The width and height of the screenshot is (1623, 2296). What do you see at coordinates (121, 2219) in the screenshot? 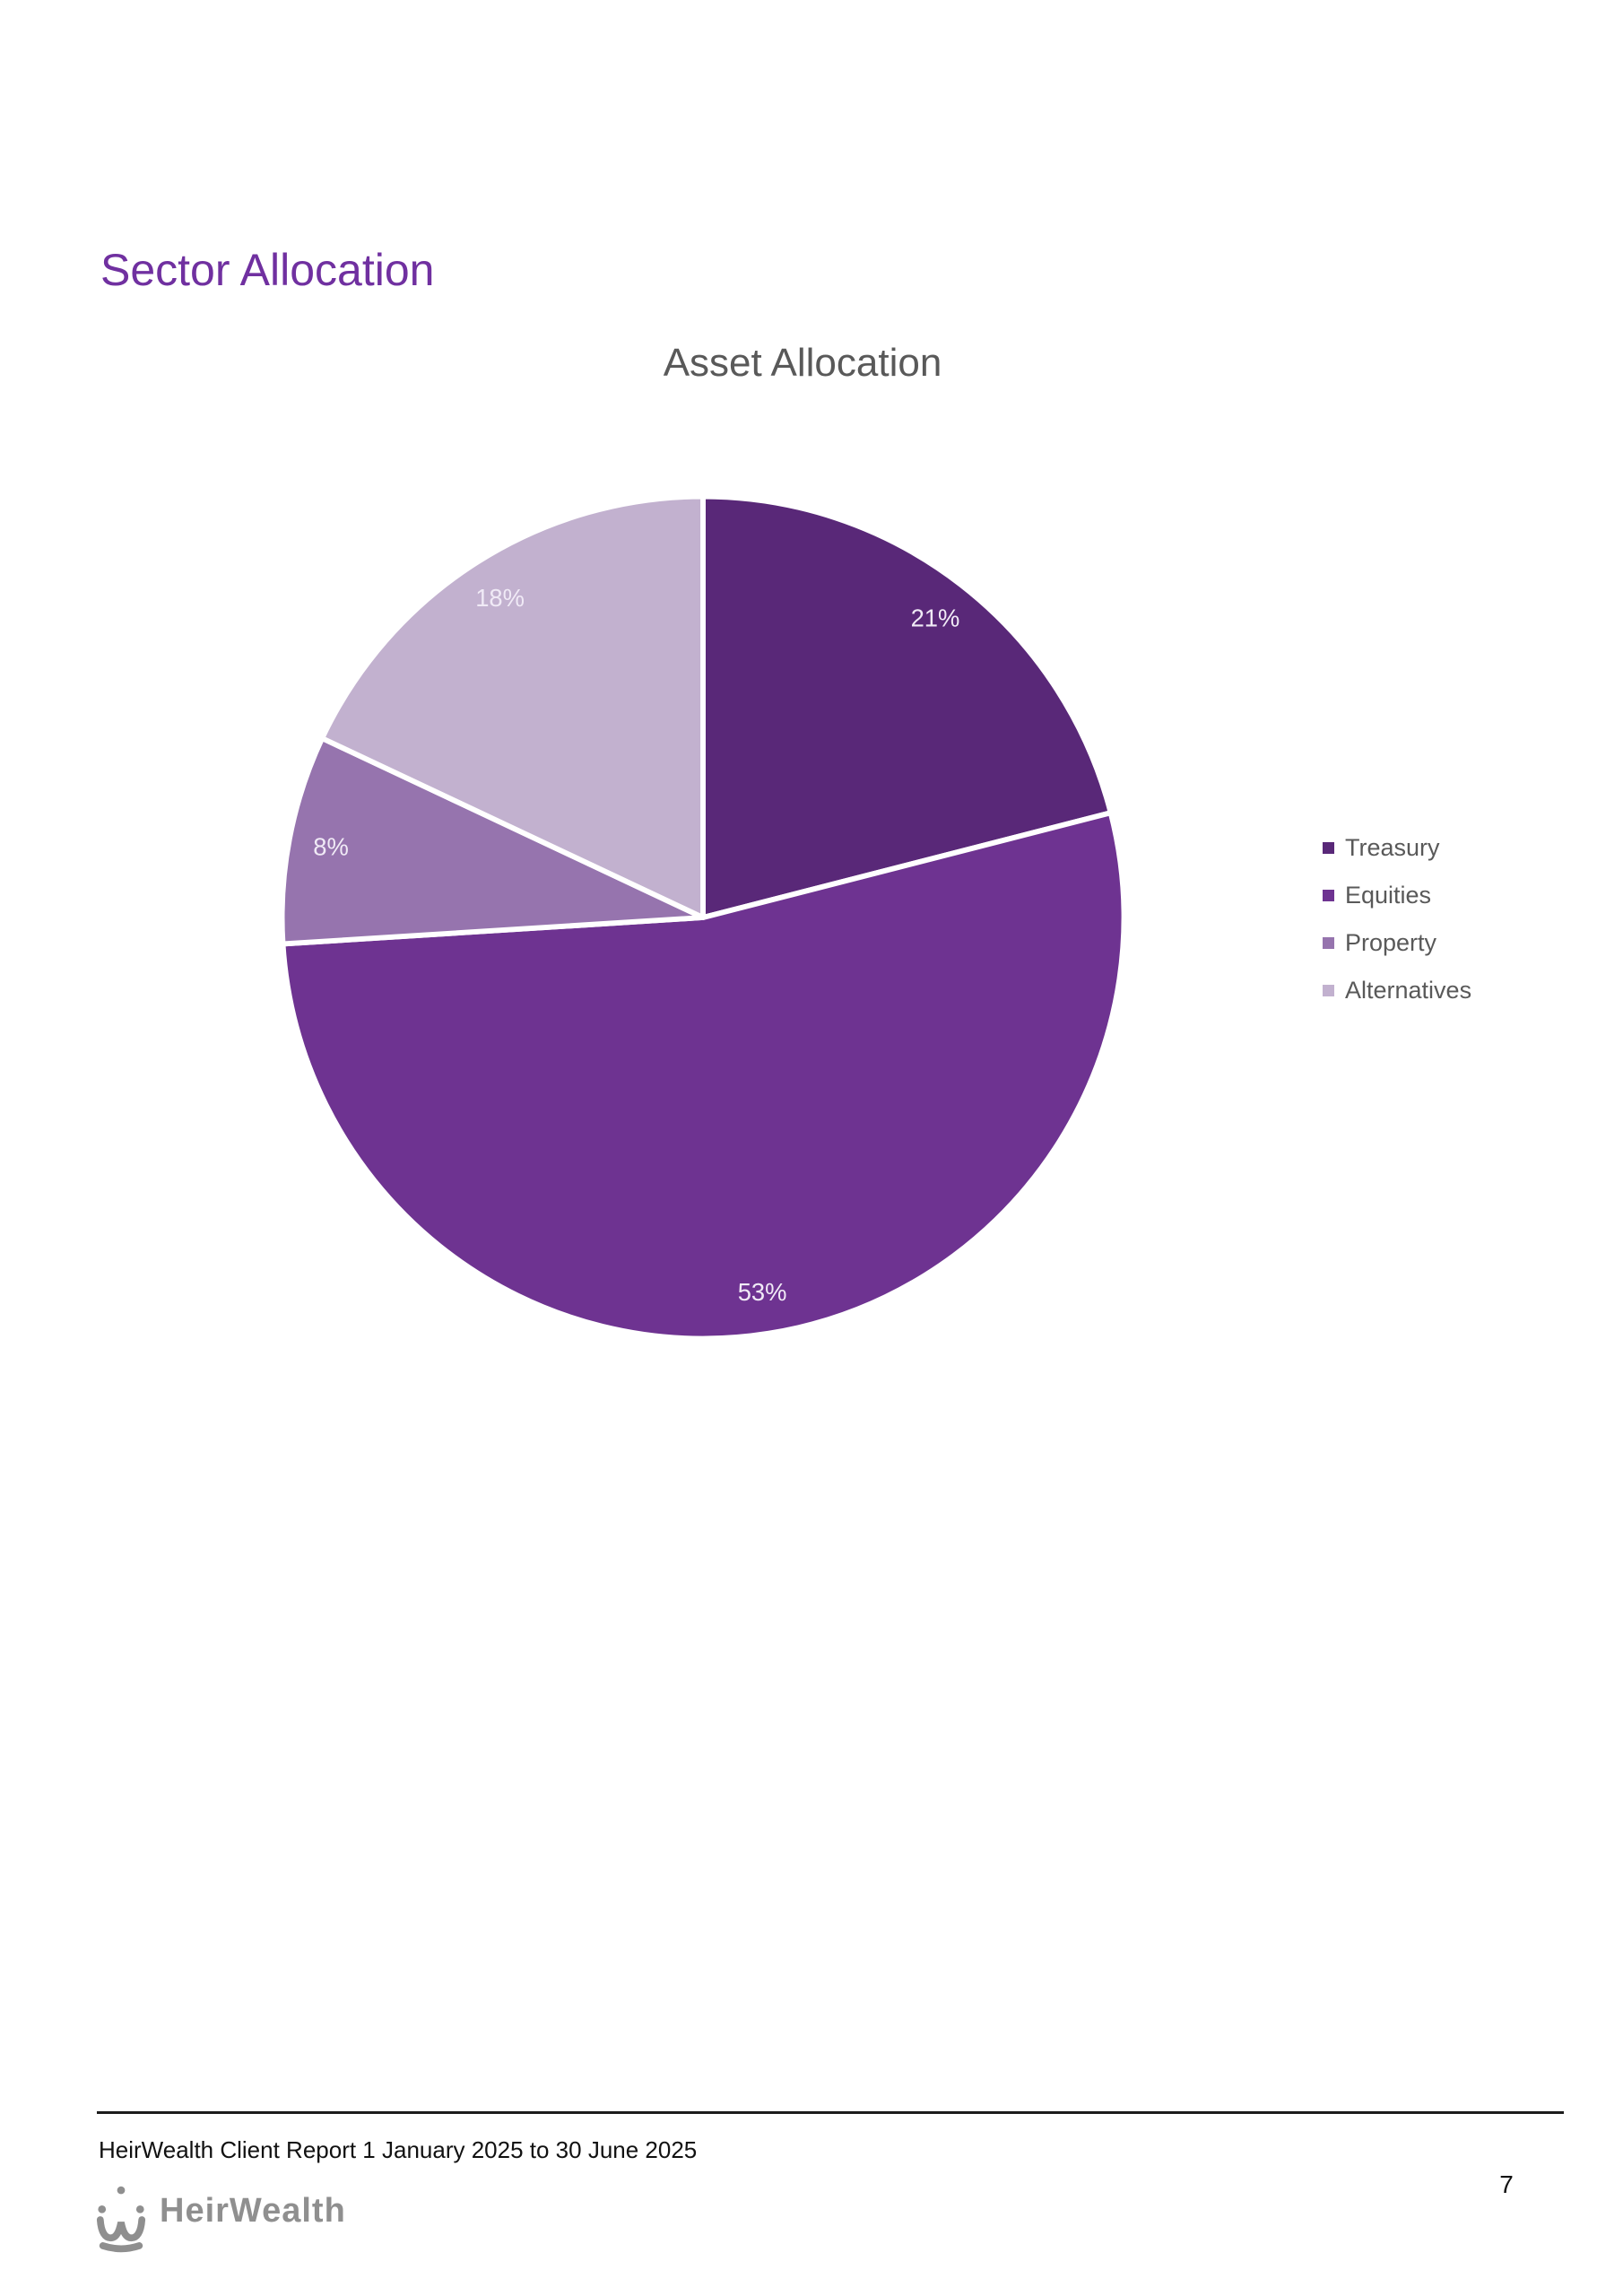
I see `crown-icon` at bounding box center [121, 2219].